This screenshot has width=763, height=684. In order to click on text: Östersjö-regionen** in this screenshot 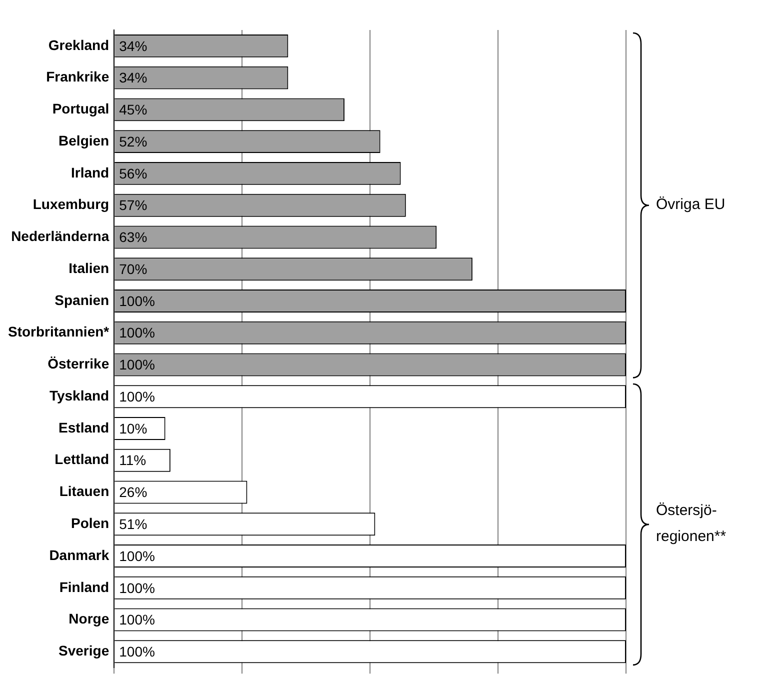, I will do `click(692, 524)`.